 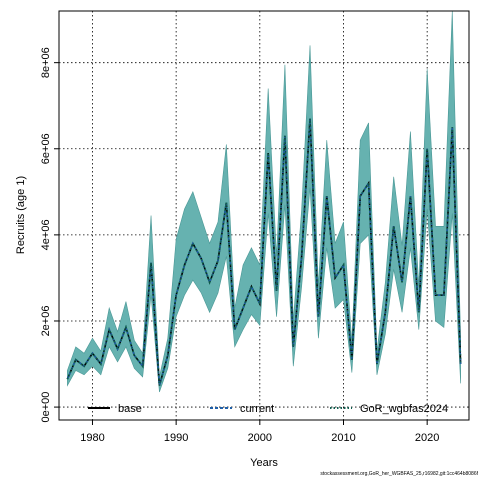 I want to click on x-tick-label: 2020, so click(x=427, y=438).